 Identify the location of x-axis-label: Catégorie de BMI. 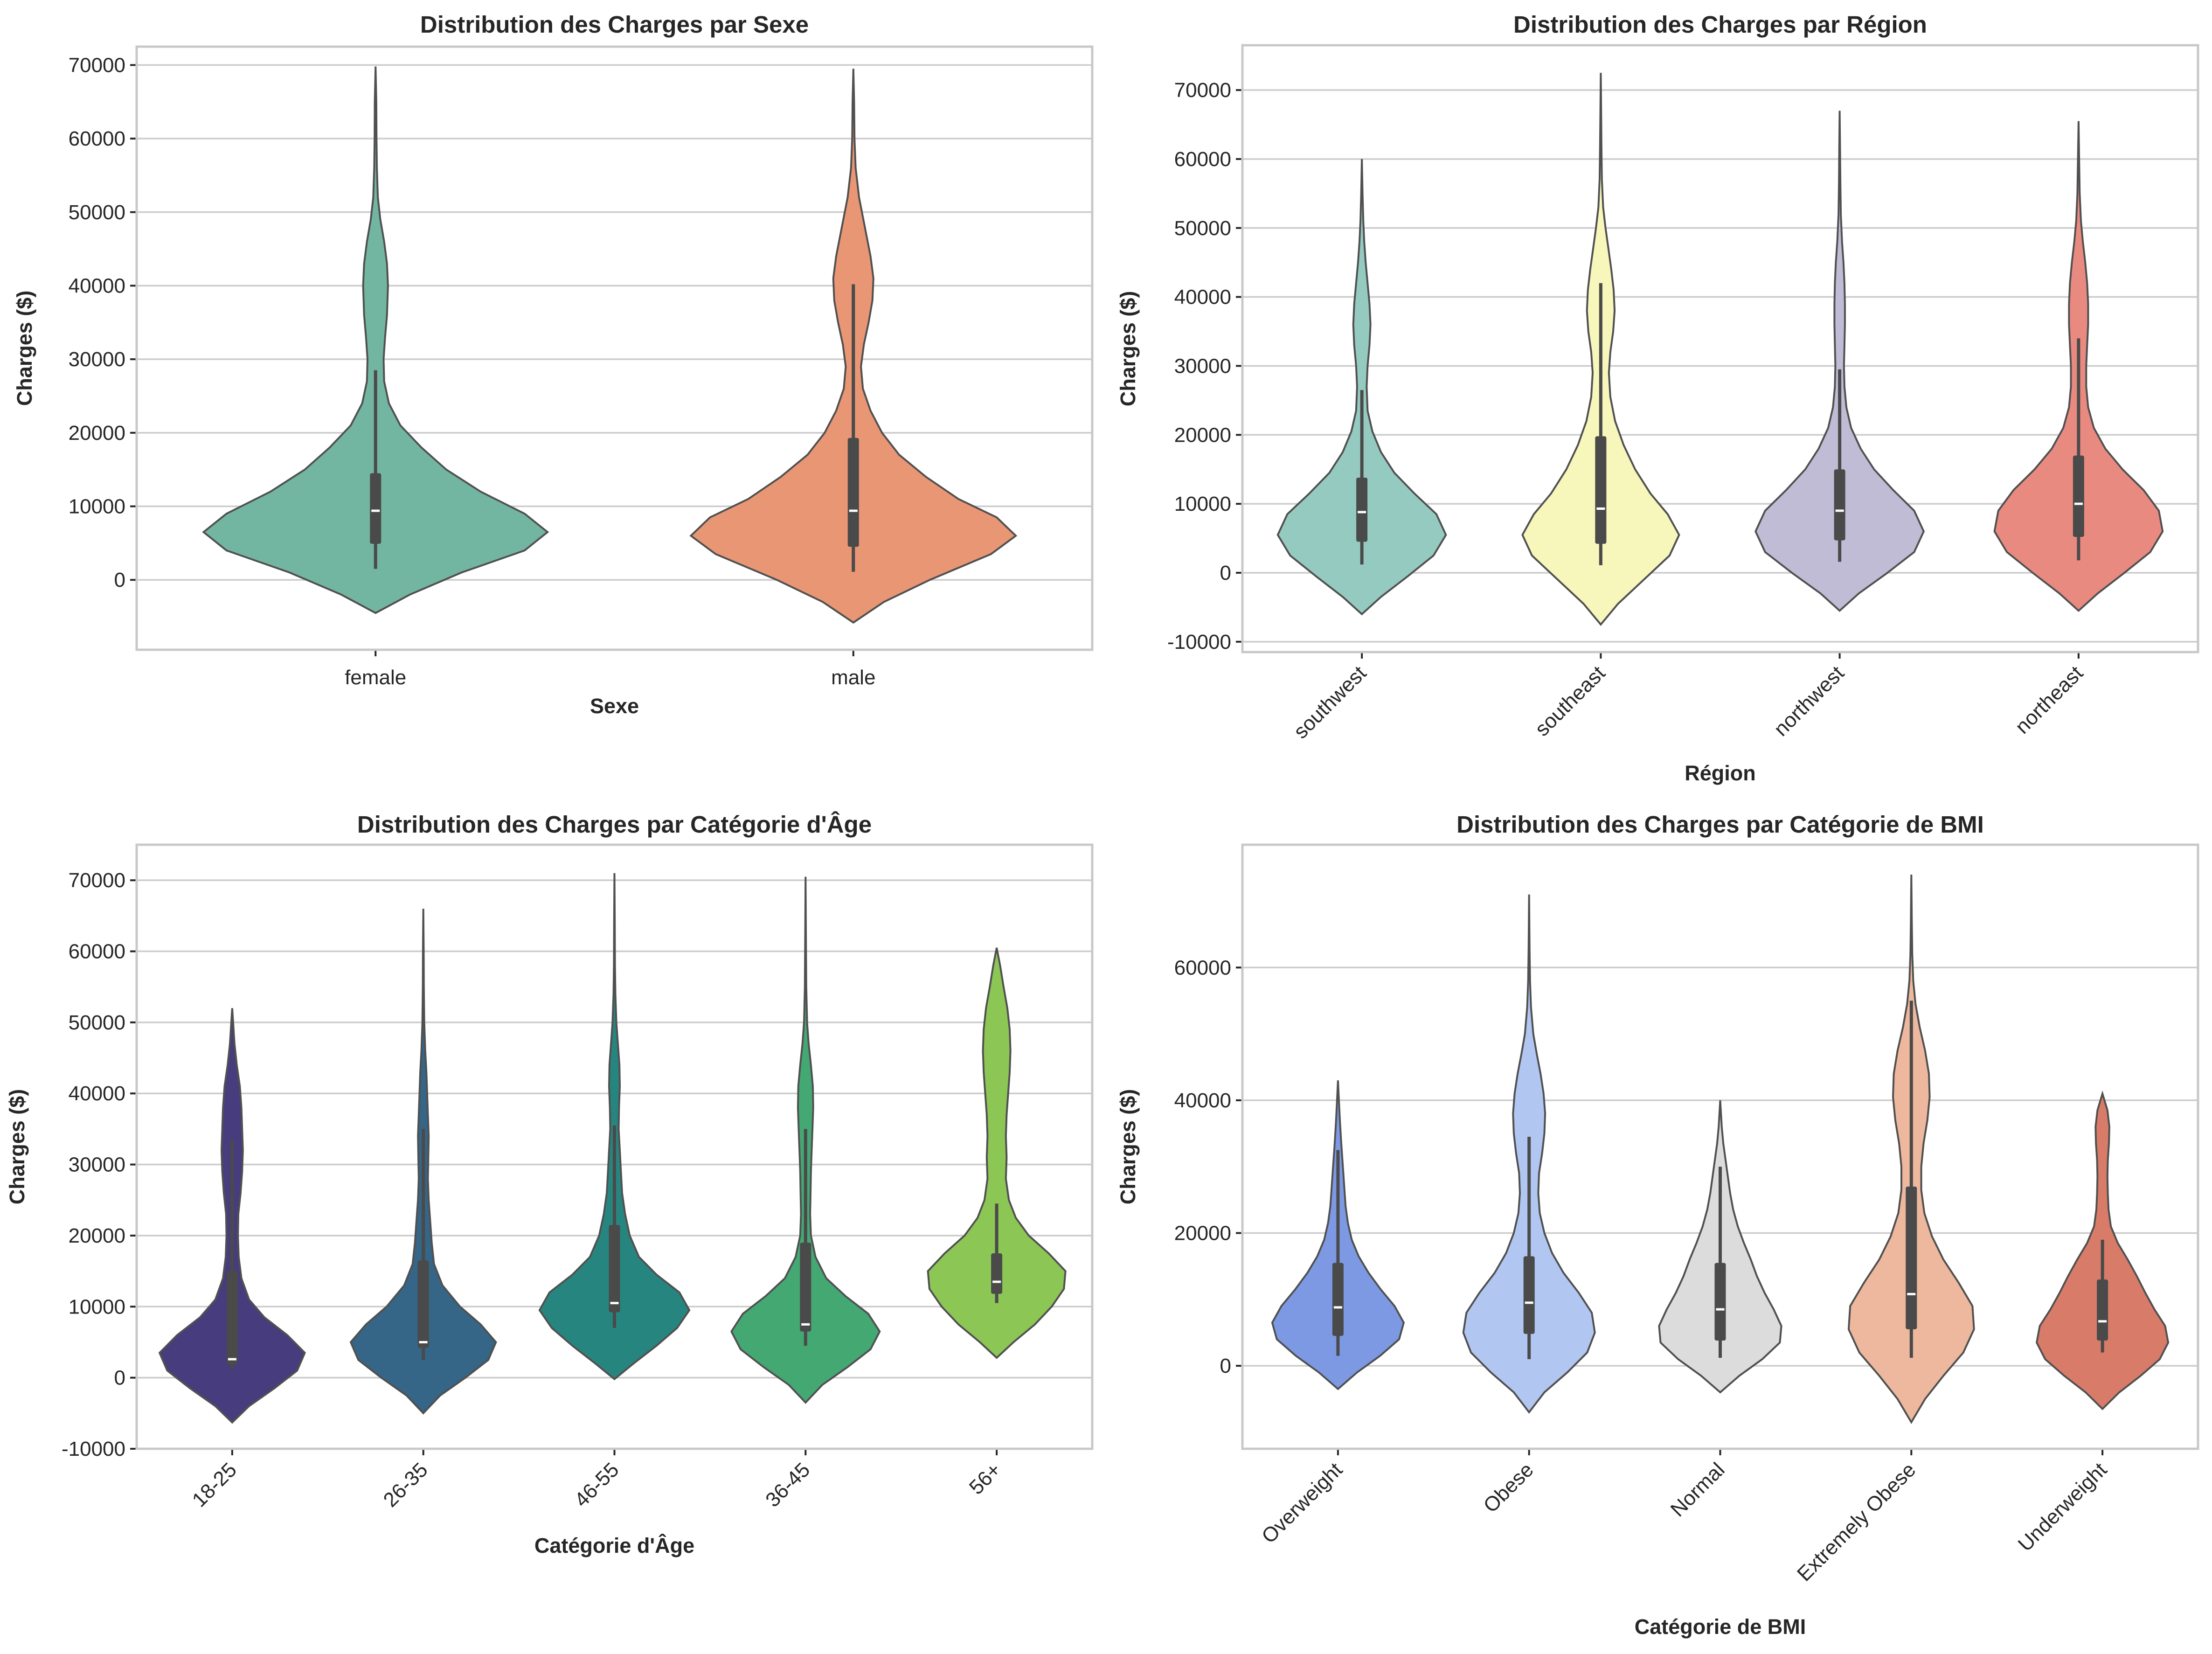
(1720, 1627).